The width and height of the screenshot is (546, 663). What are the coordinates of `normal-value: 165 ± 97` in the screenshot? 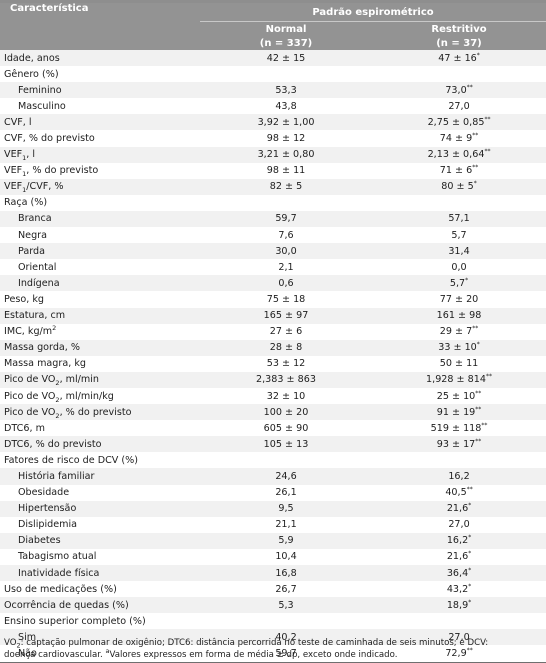 It's located at (286, 316).